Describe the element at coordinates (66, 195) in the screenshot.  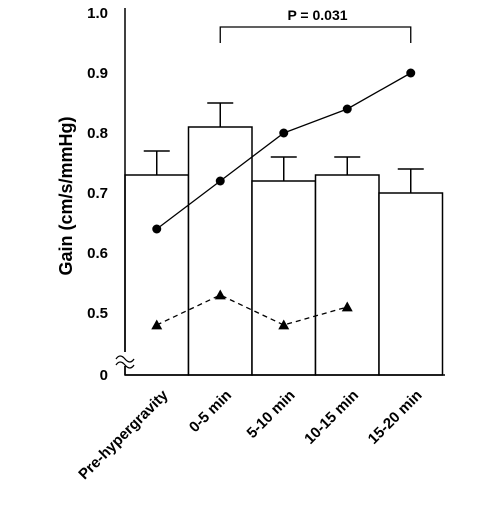
I see `y-axis-title: Gain (cm/s/mmHg)` at that location.